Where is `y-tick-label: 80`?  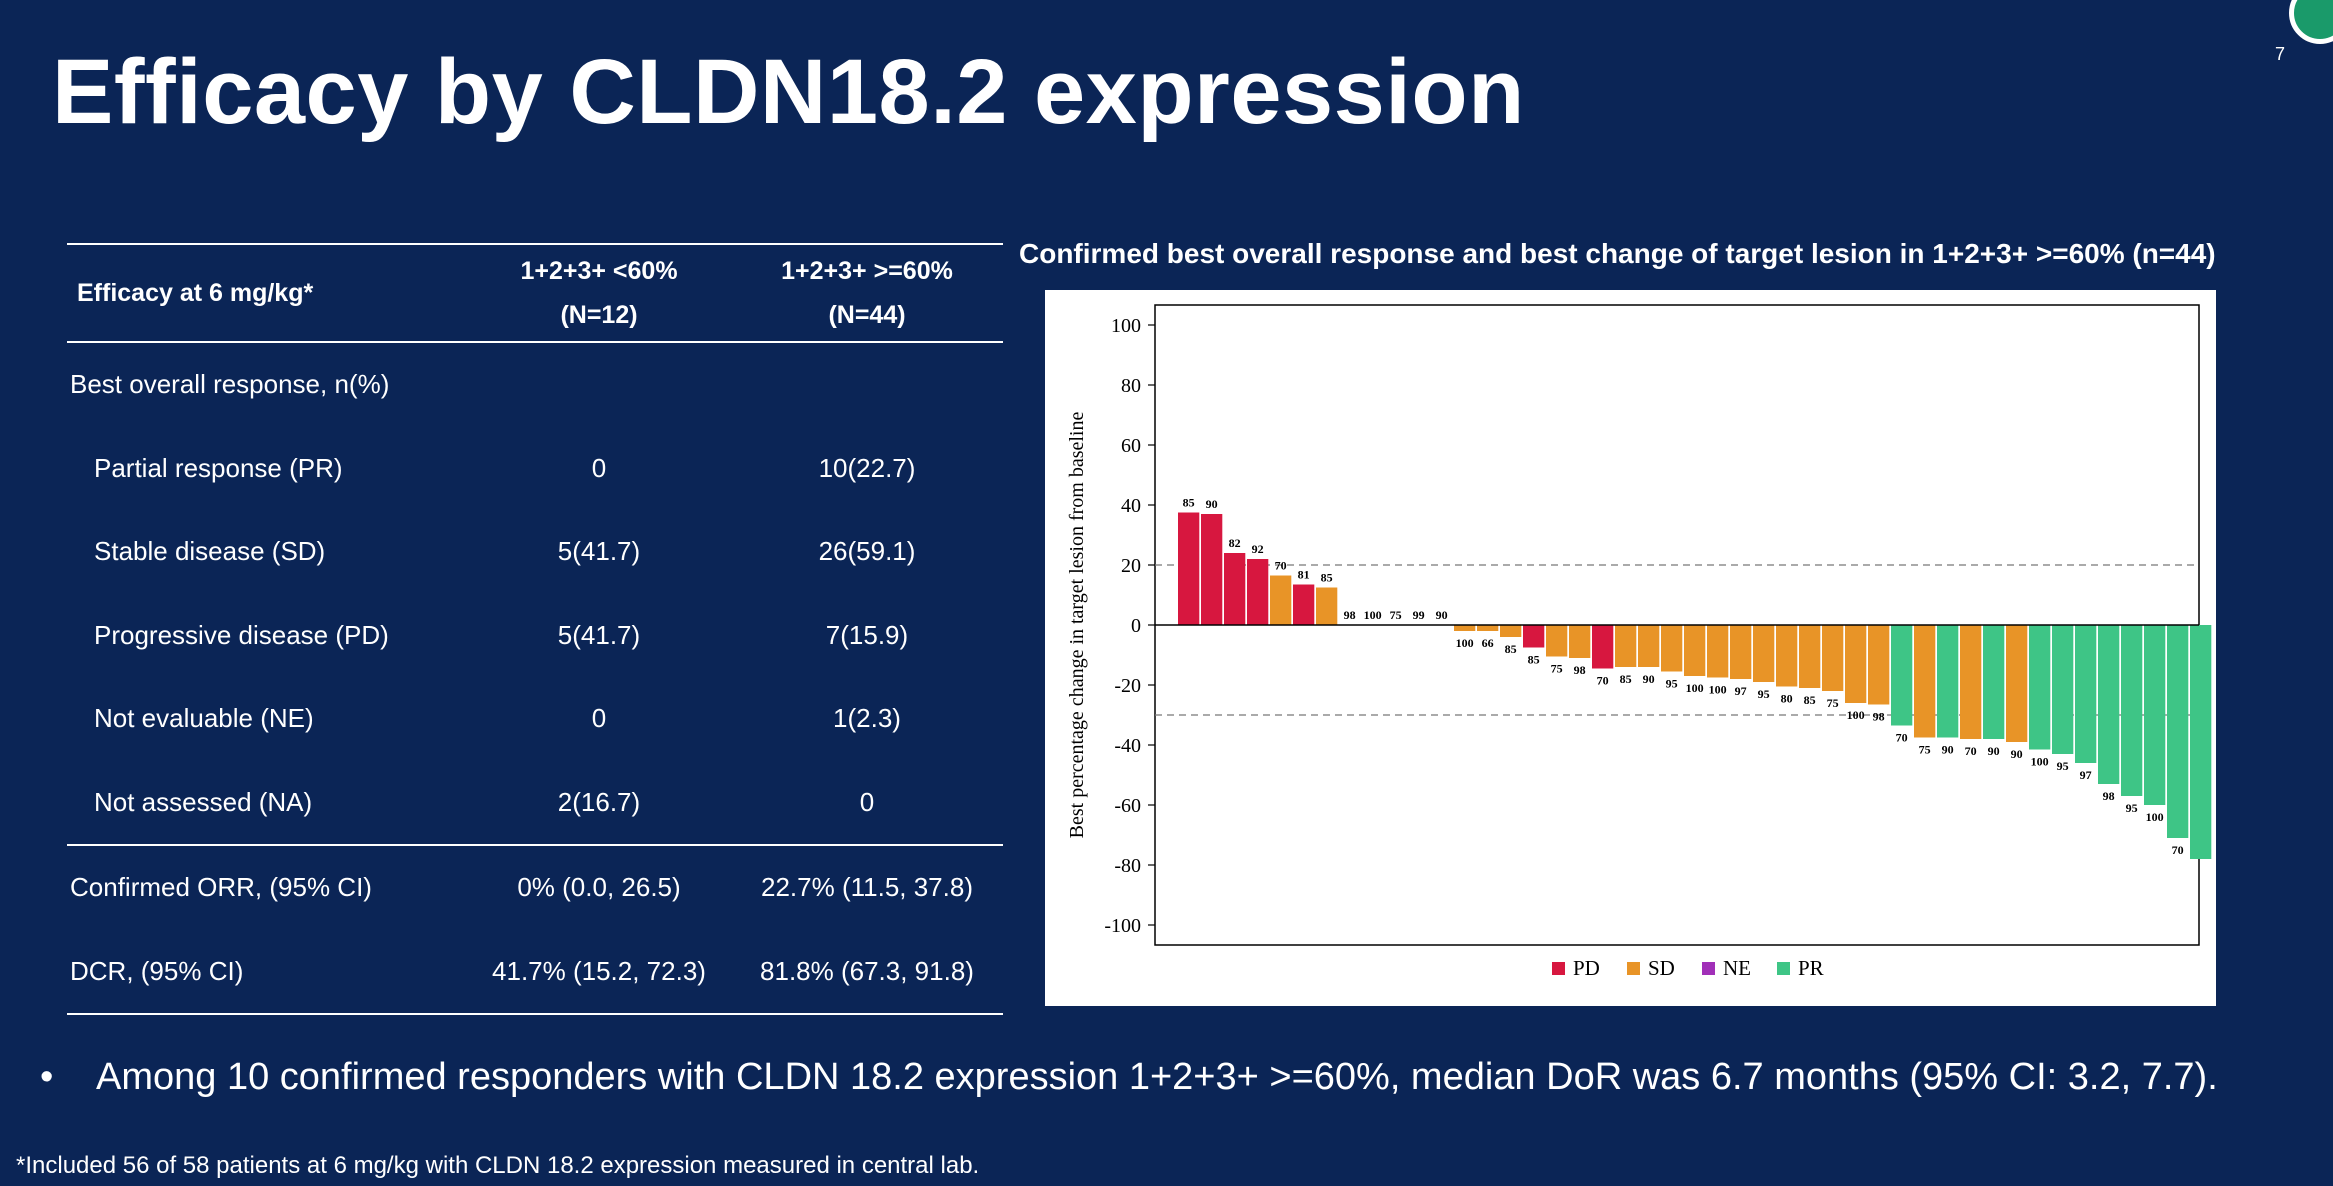 y-tick-label: 80 is located at coordinates (1131, 386).